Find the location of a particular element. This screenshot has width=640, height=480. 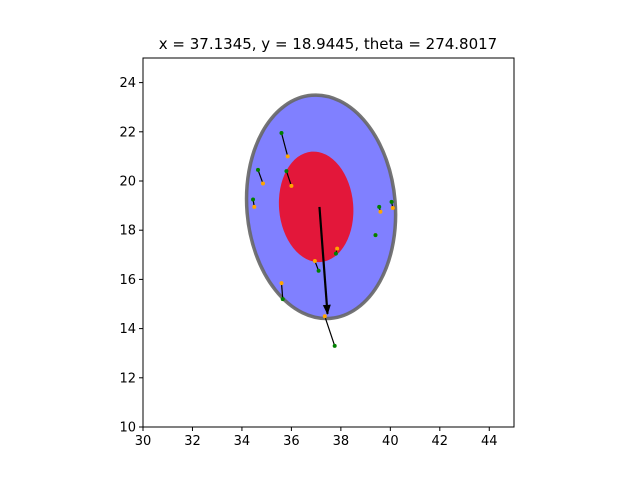

heading-arrow is located at coordinates (324, 260).